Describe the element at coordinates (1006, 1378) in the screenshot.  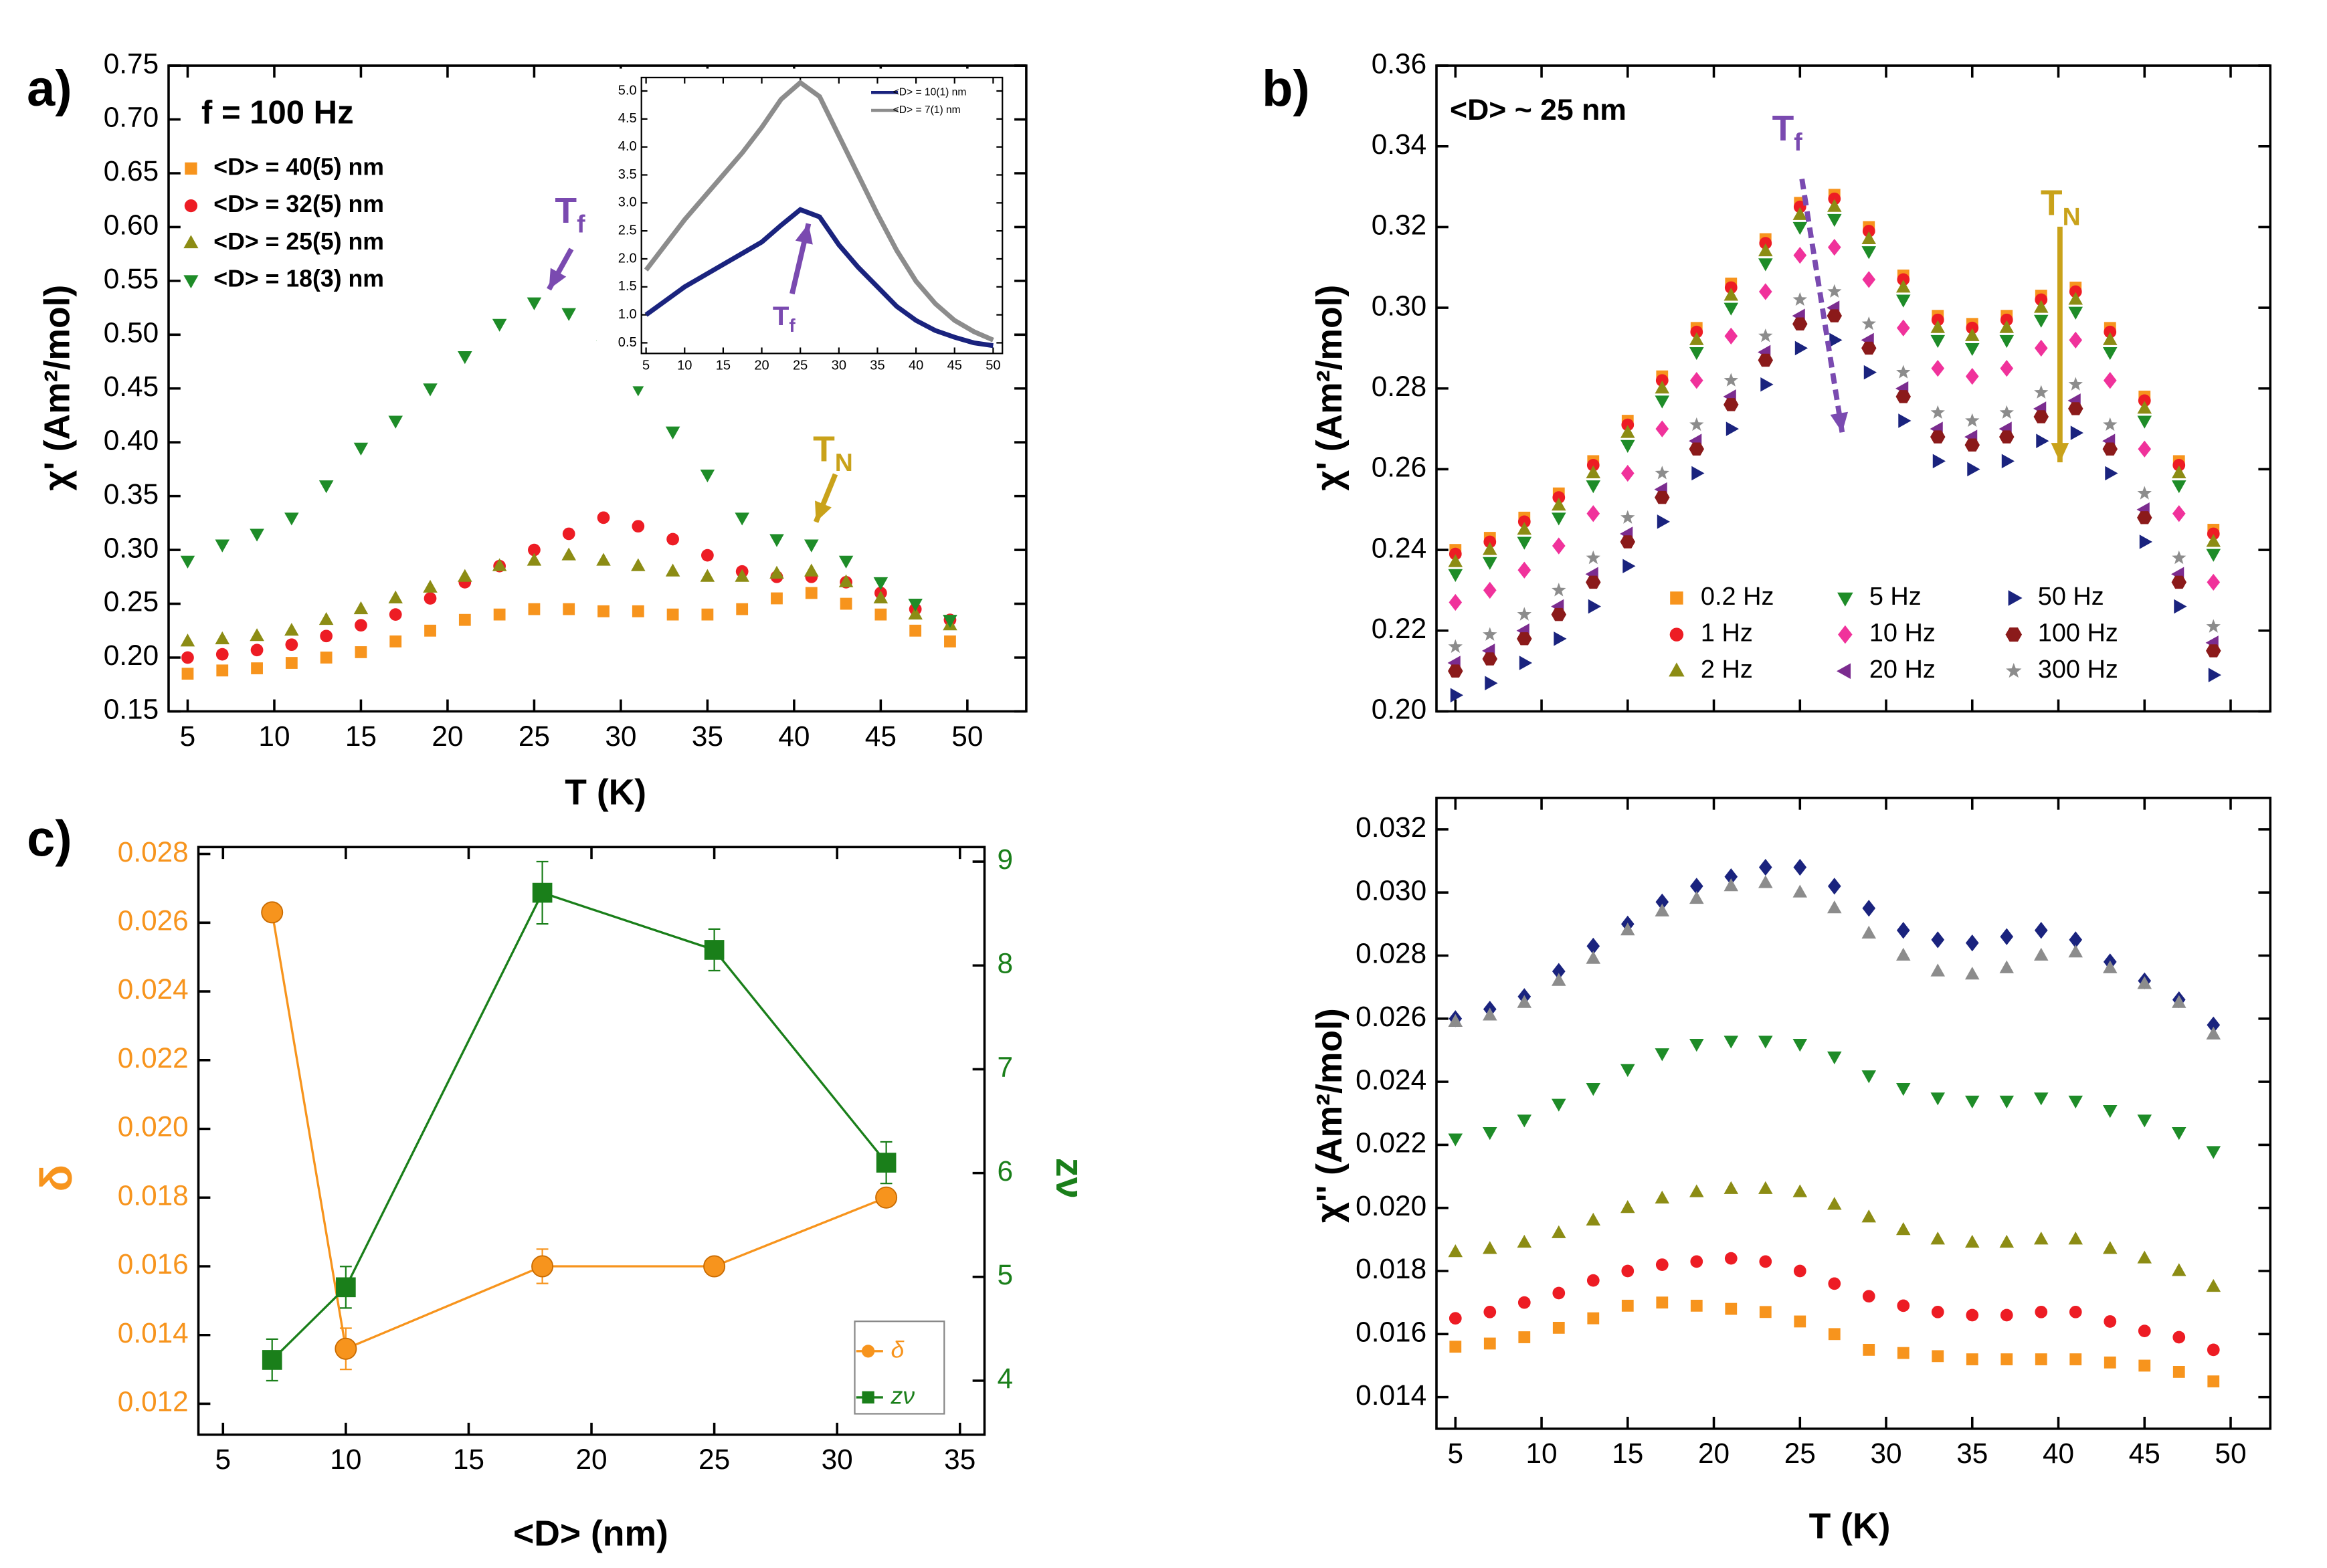
I see `y2-tick-label: 4` at that location.